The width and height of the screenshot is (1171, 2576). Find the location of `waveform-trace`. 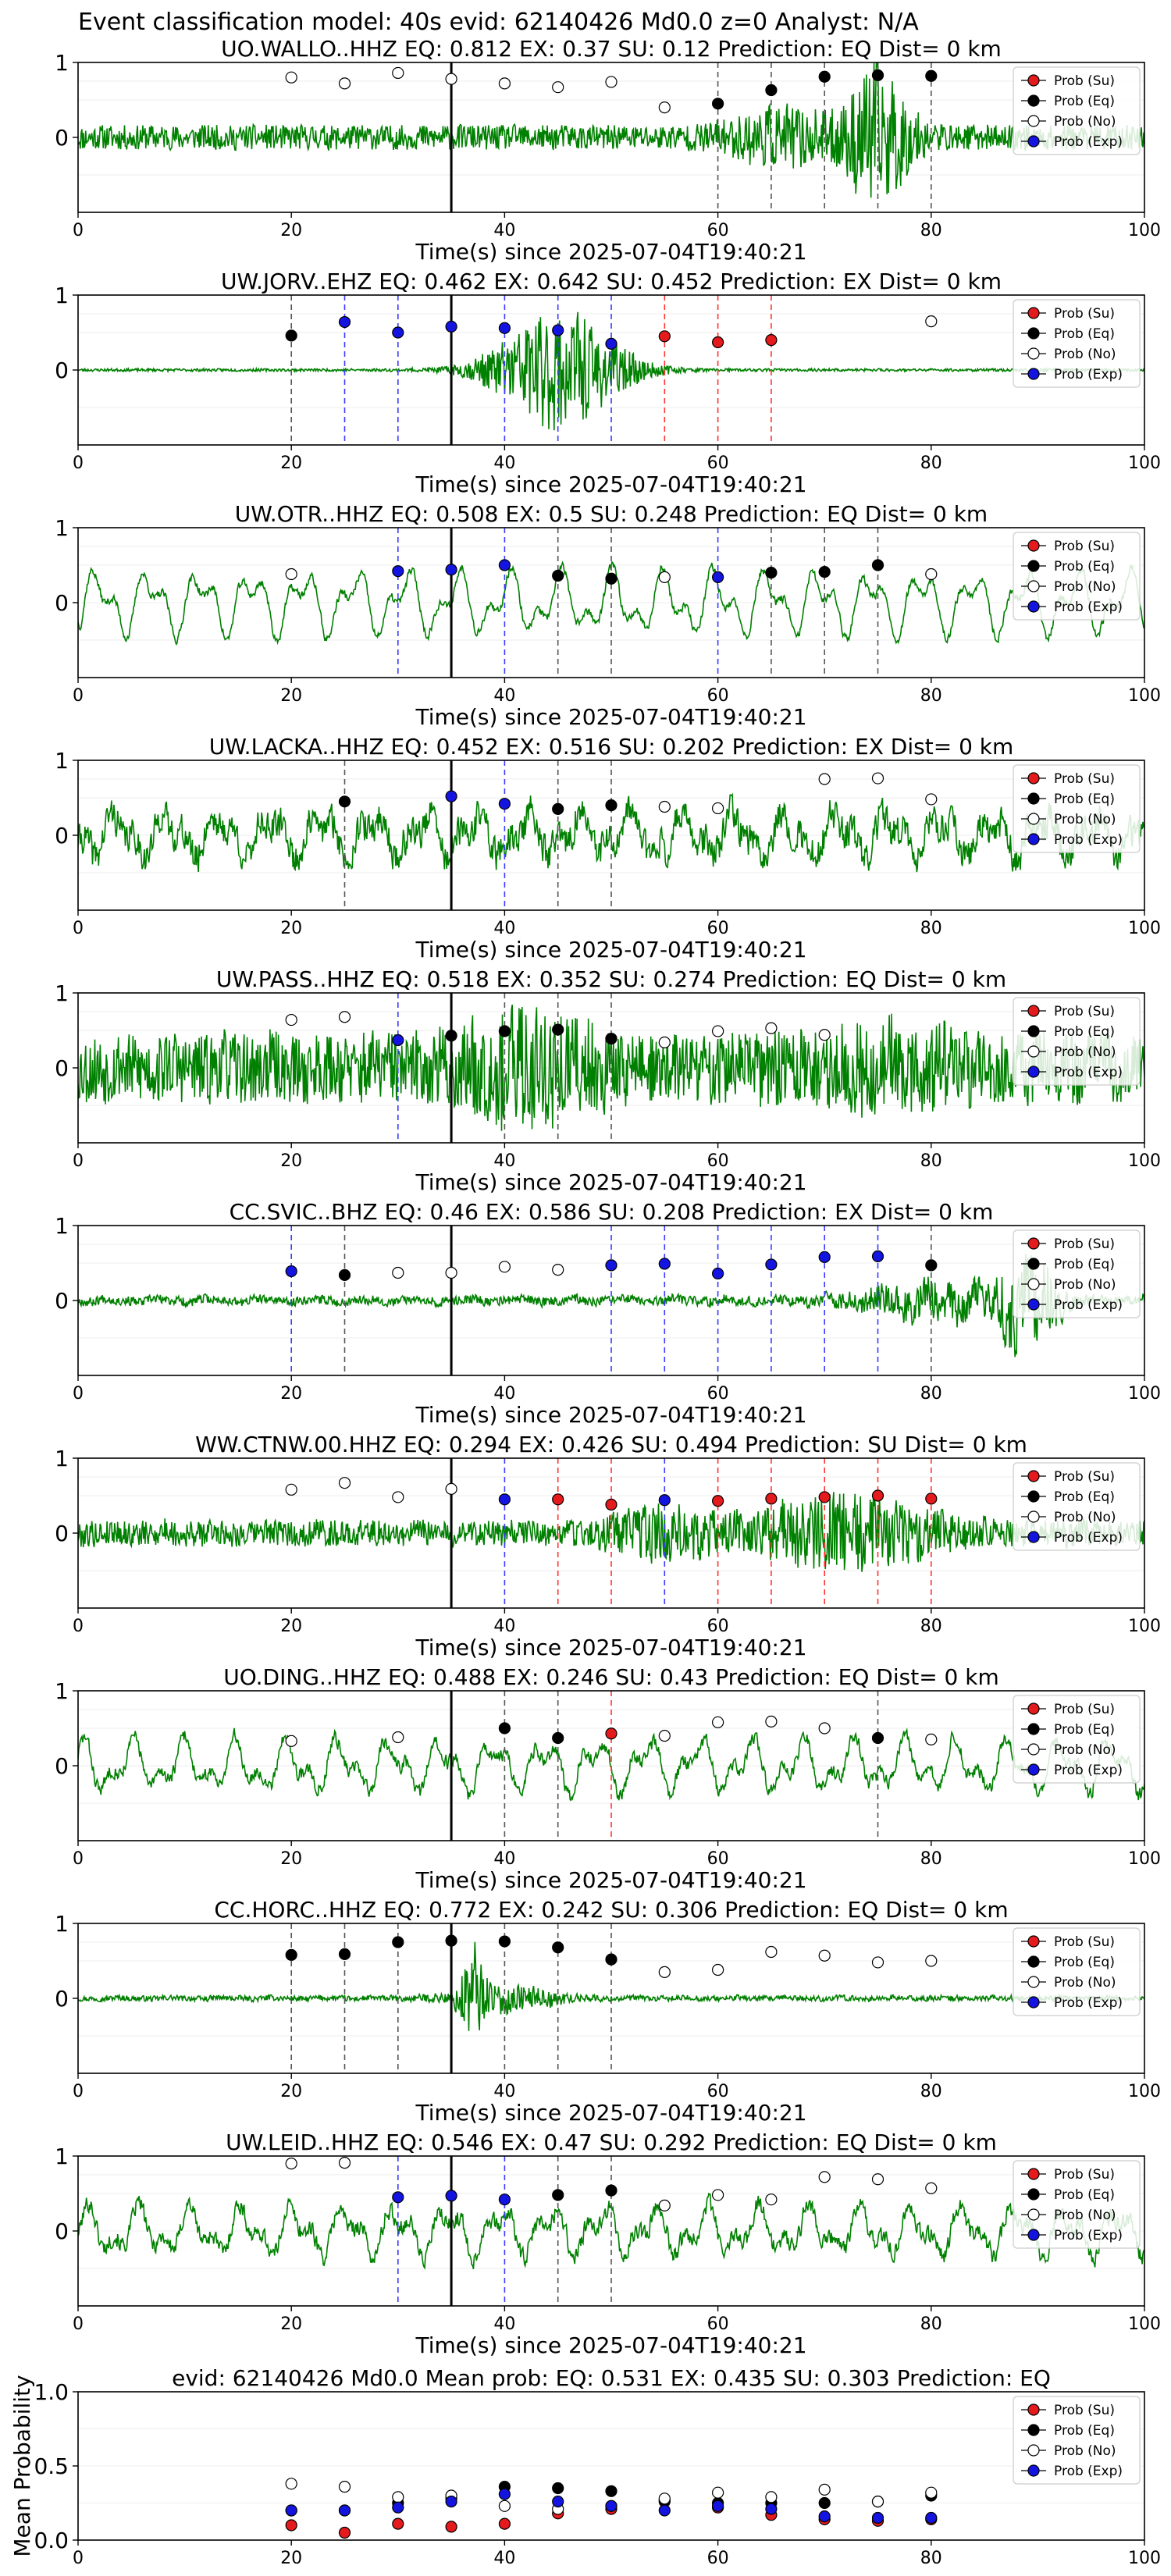

waveform-trace is located at coordinates (611, 1986).